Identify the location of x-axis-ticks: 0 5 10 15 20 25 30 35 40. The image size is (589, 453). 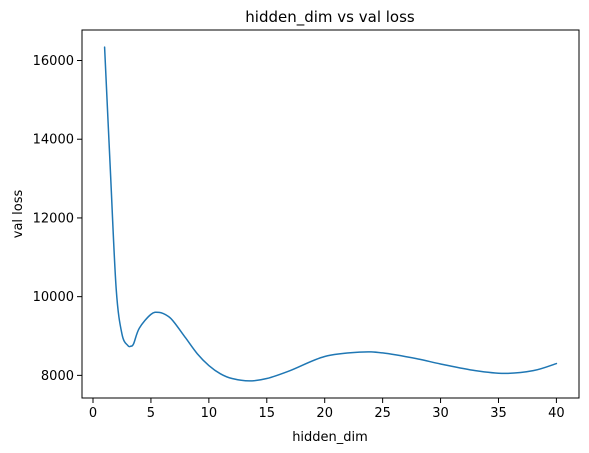
(327, 409).